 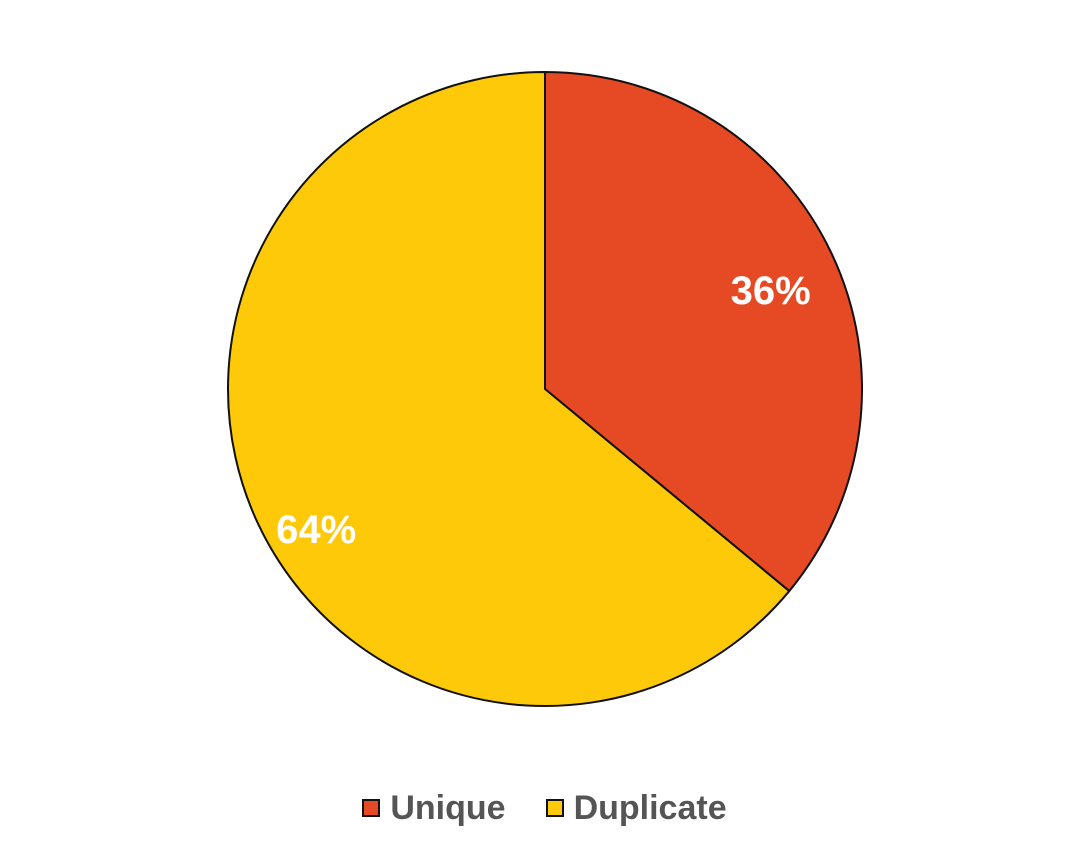 What do you see at coordinates (771, 291) in the screenshot?
I see `data-label-unique: 36%` at bounding box center [771, 291].